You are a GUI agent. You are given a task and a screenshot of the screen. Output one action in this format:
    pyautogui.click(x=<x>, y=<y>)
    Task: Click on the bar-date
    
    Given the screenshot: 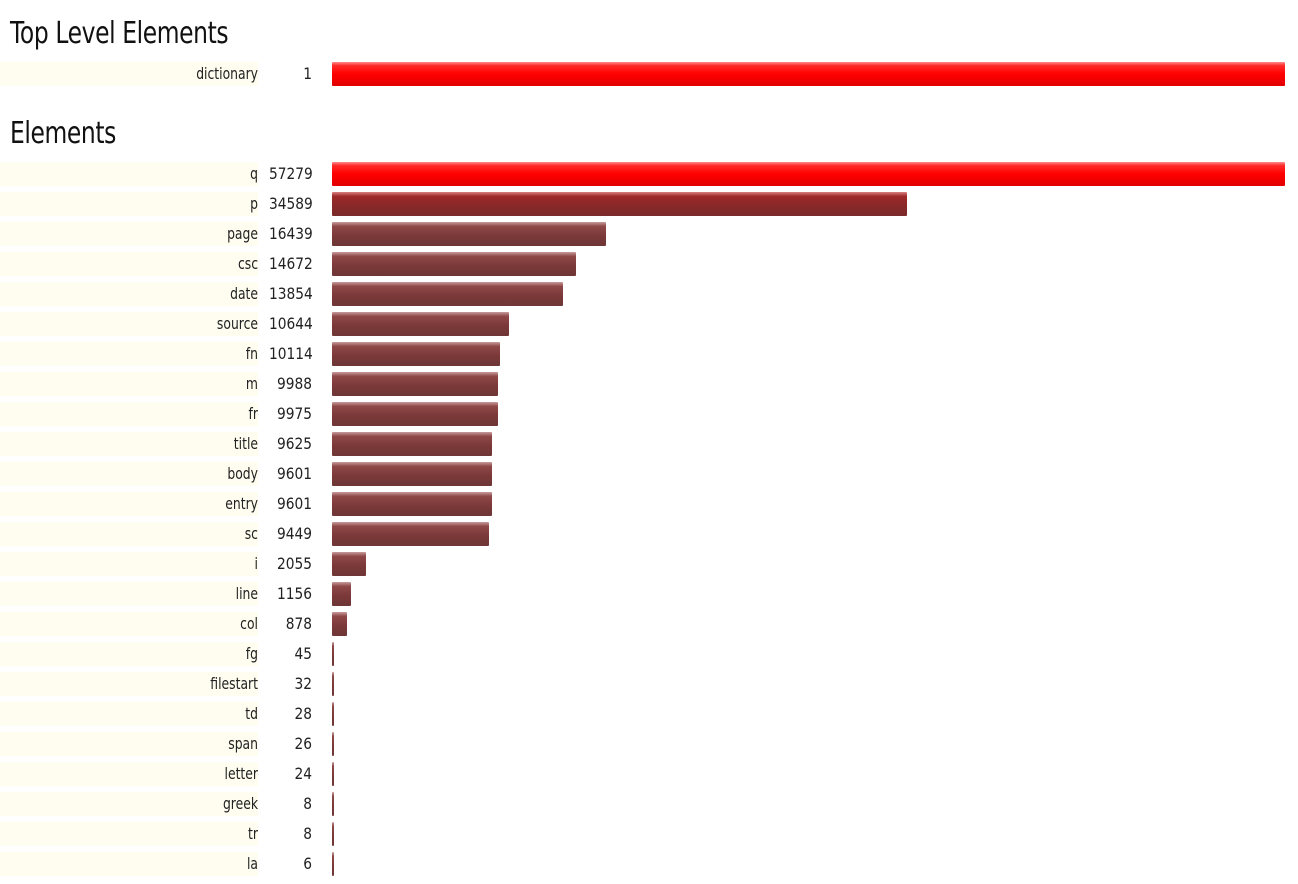 What is the action you would take?
    pyautogui.click(x=447, y=294)
    